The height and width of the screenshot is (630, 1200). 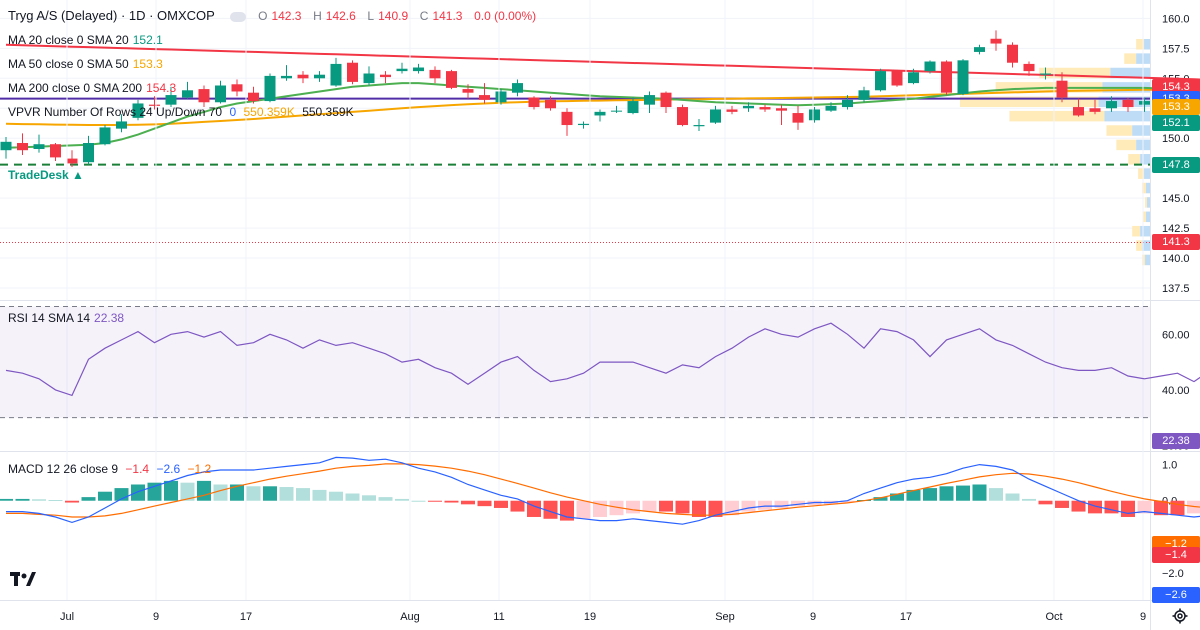 I want to click on low-value: 140.9, so click(x=393, y=16).